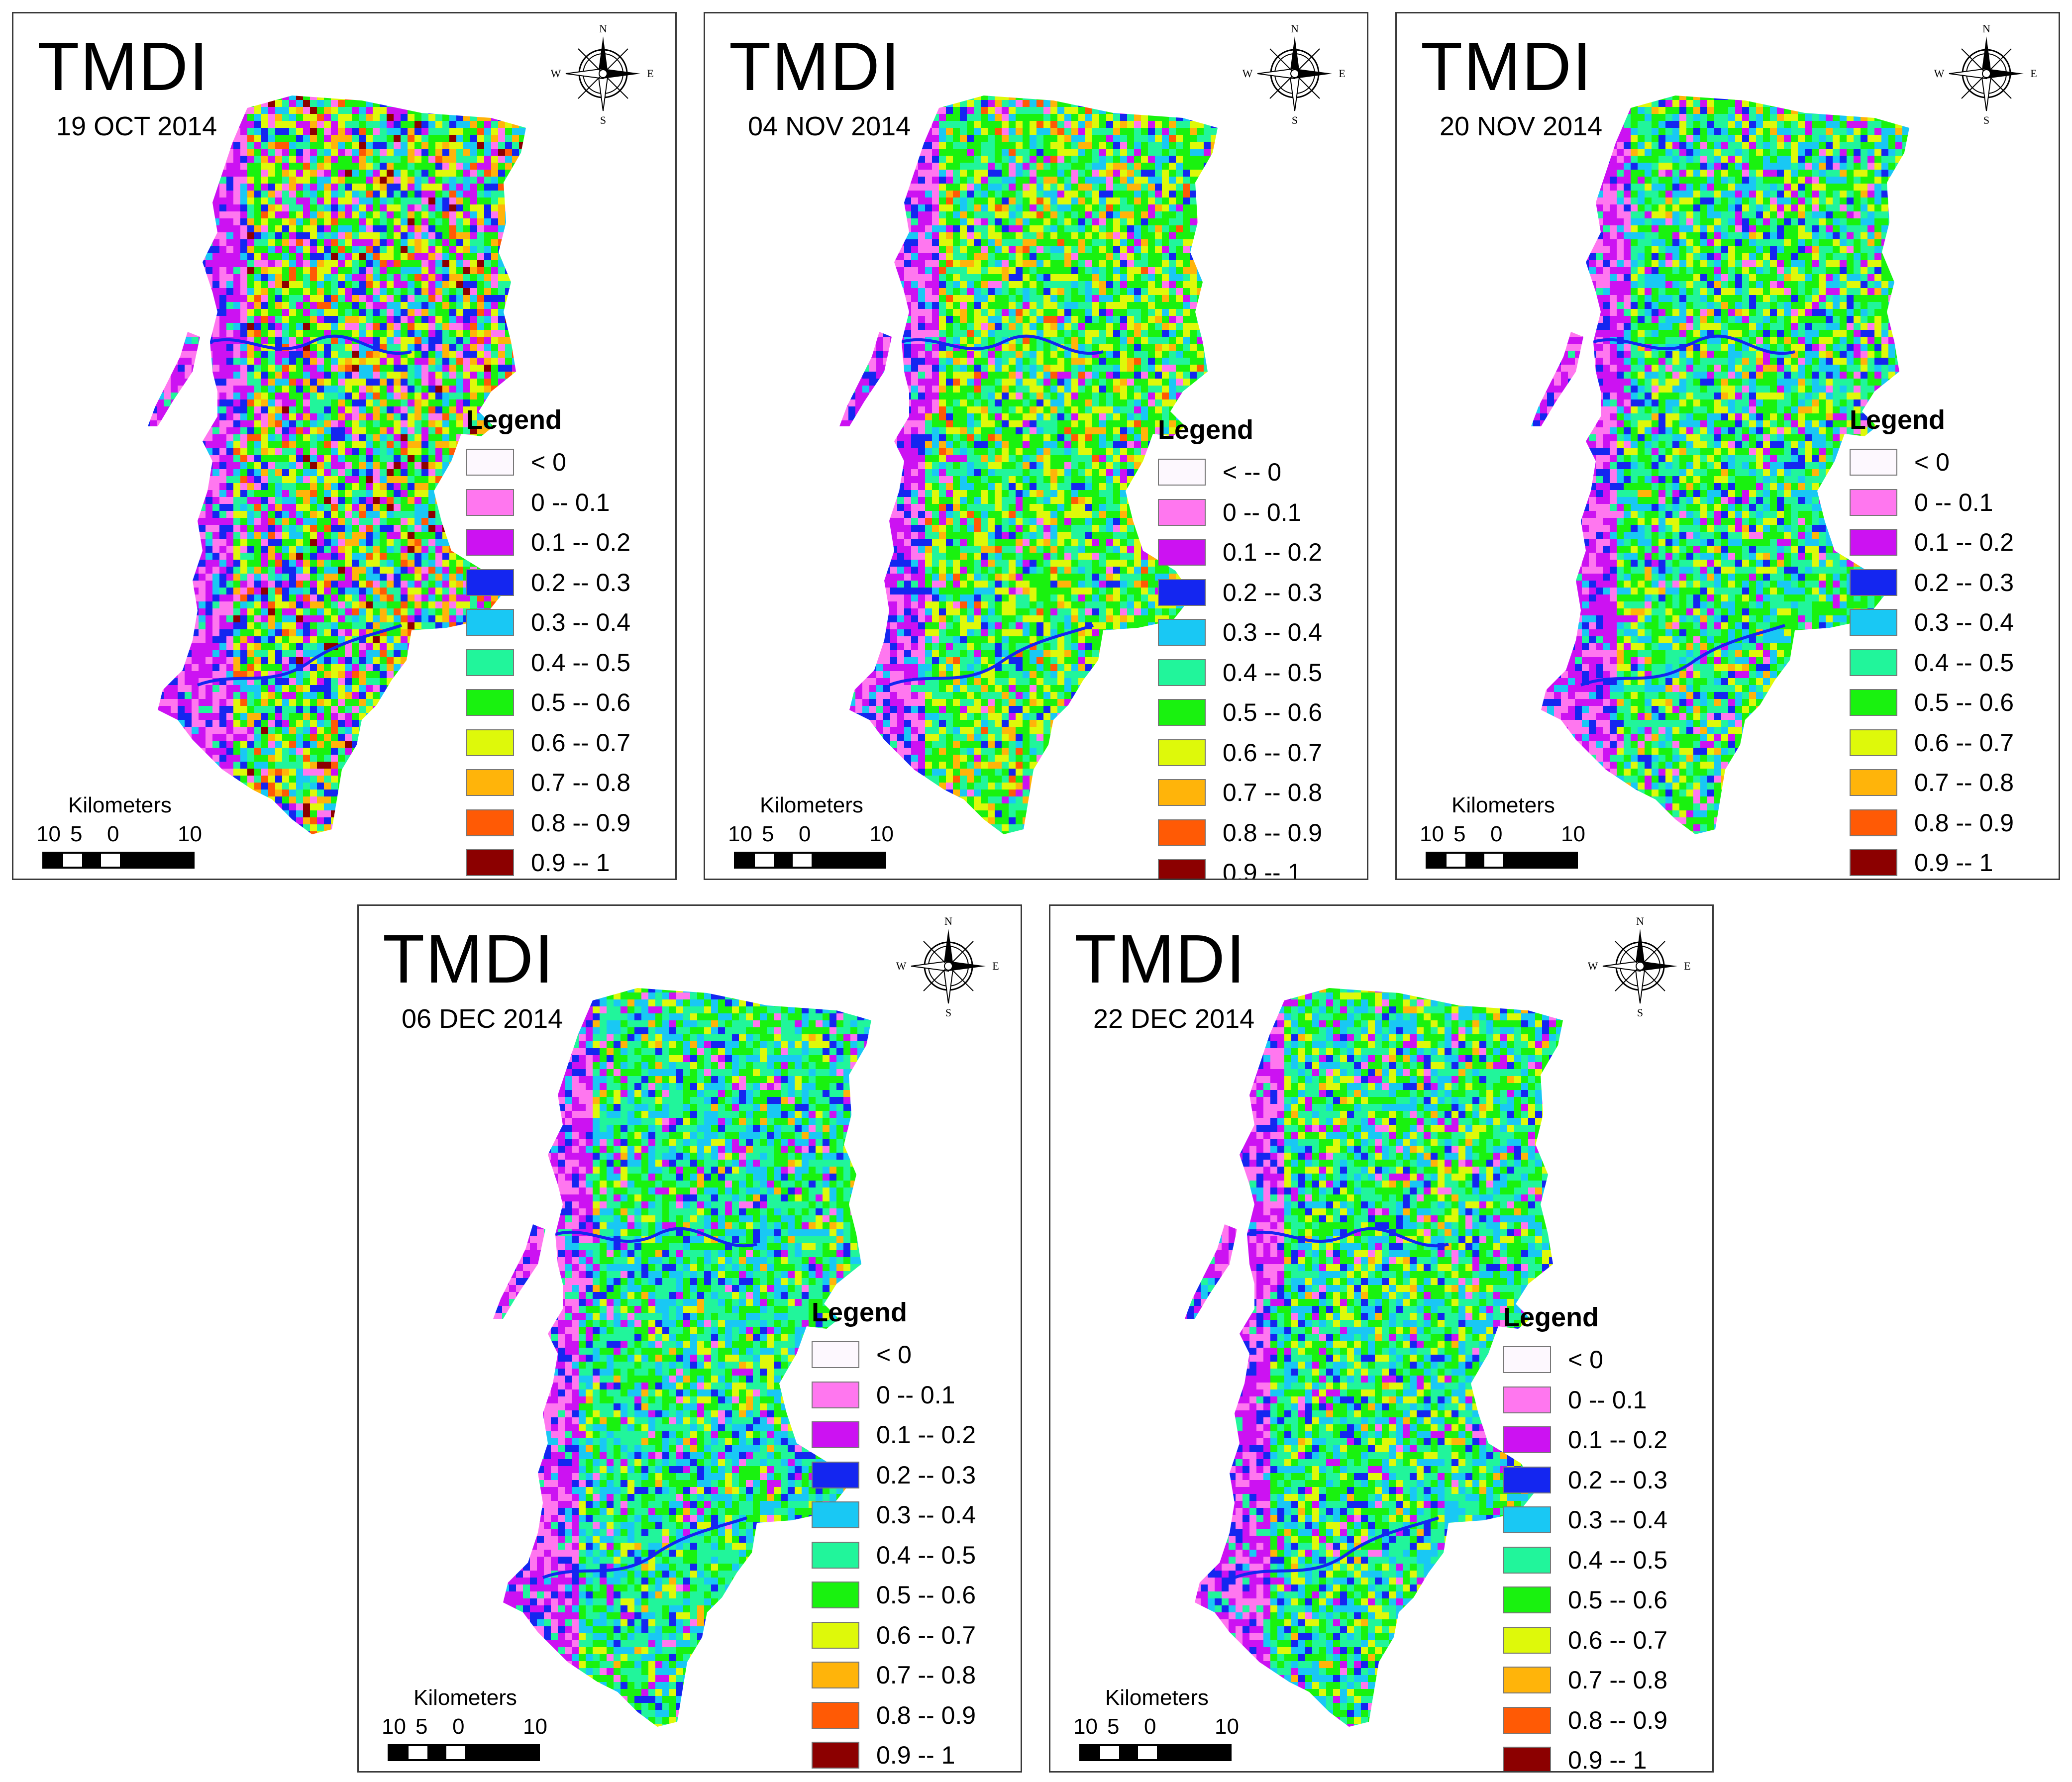 This screenshot has height=1782, width=2072. What do you see at coordinates (1521, 126) in the screenshot?
I see `map-date: 20 NOV 2014` at bounding box center [1521, 126].